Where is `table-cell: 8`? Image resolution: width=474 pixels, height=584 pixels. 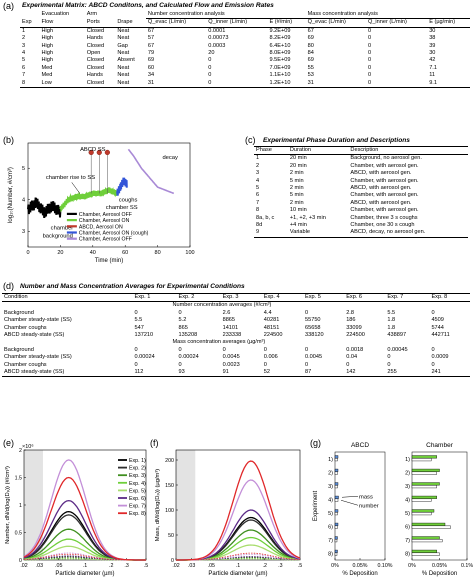
table-cell: 8 is located at coordinates (258, 210).